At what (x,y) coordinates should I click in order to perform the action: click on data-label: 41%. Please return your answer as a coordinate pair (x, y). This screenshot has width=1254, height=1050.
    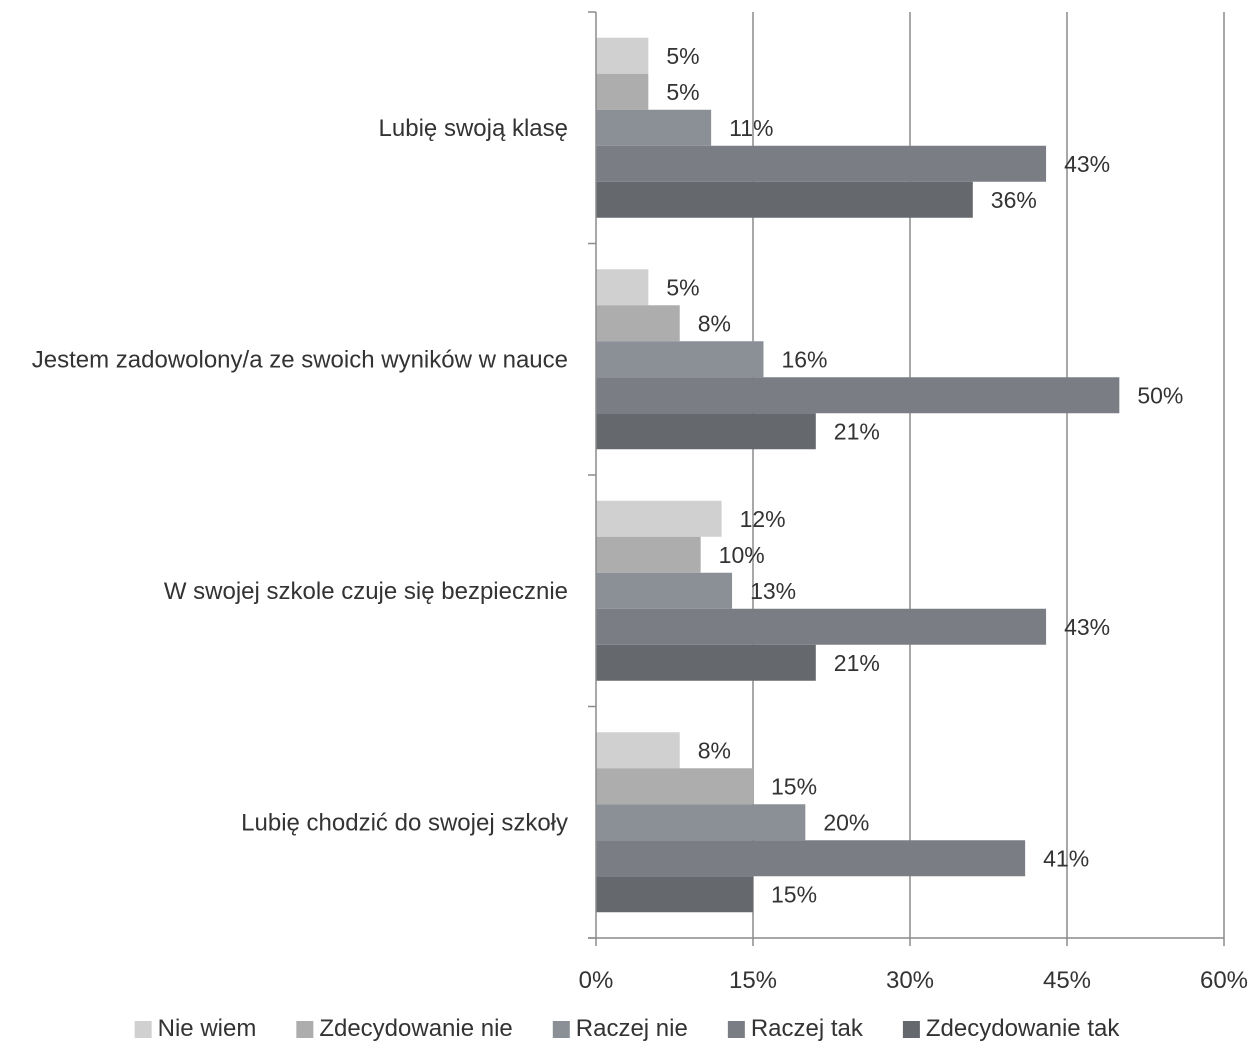
    Looking at the image, I should click on (1066, 858).